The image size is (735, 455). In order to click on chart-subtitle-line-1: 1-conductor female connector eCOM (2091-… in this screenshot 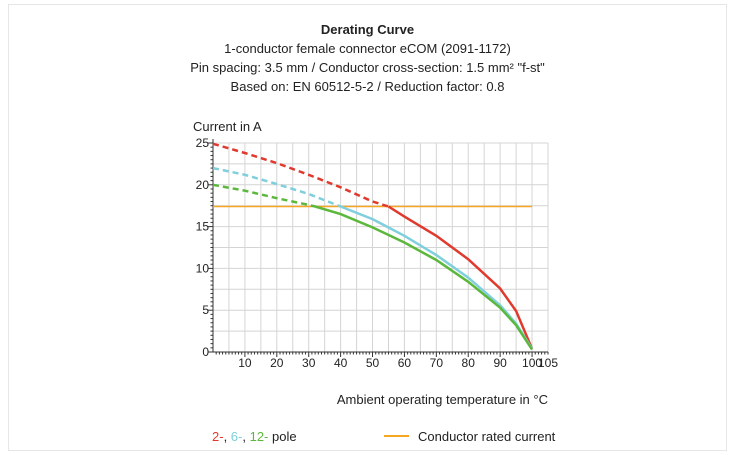, I will do `click(367, 48)`.